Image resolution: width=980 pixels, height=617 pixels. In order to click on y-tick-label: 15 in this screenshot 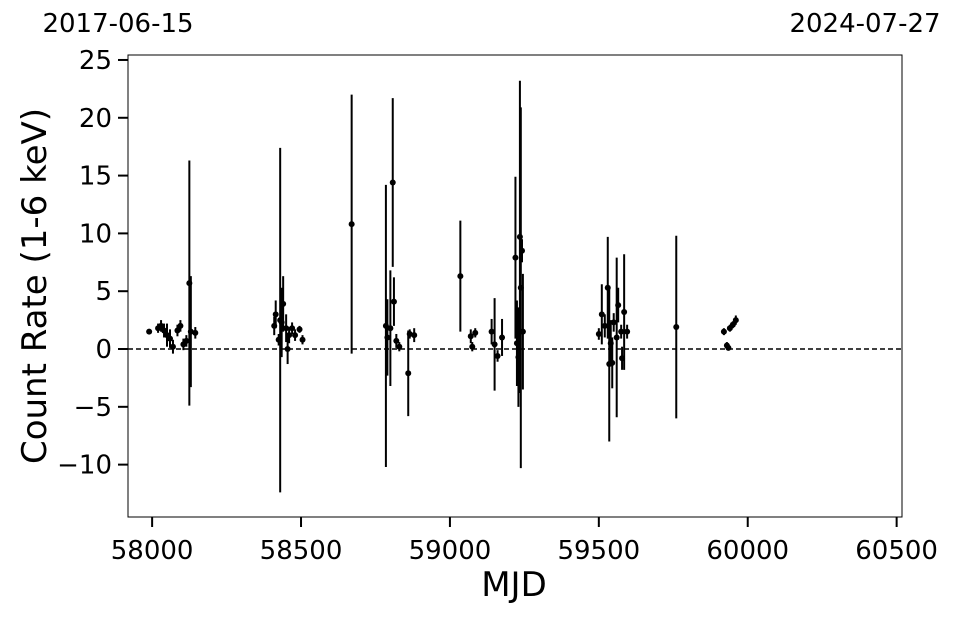, I will do `click(95, 177)`.